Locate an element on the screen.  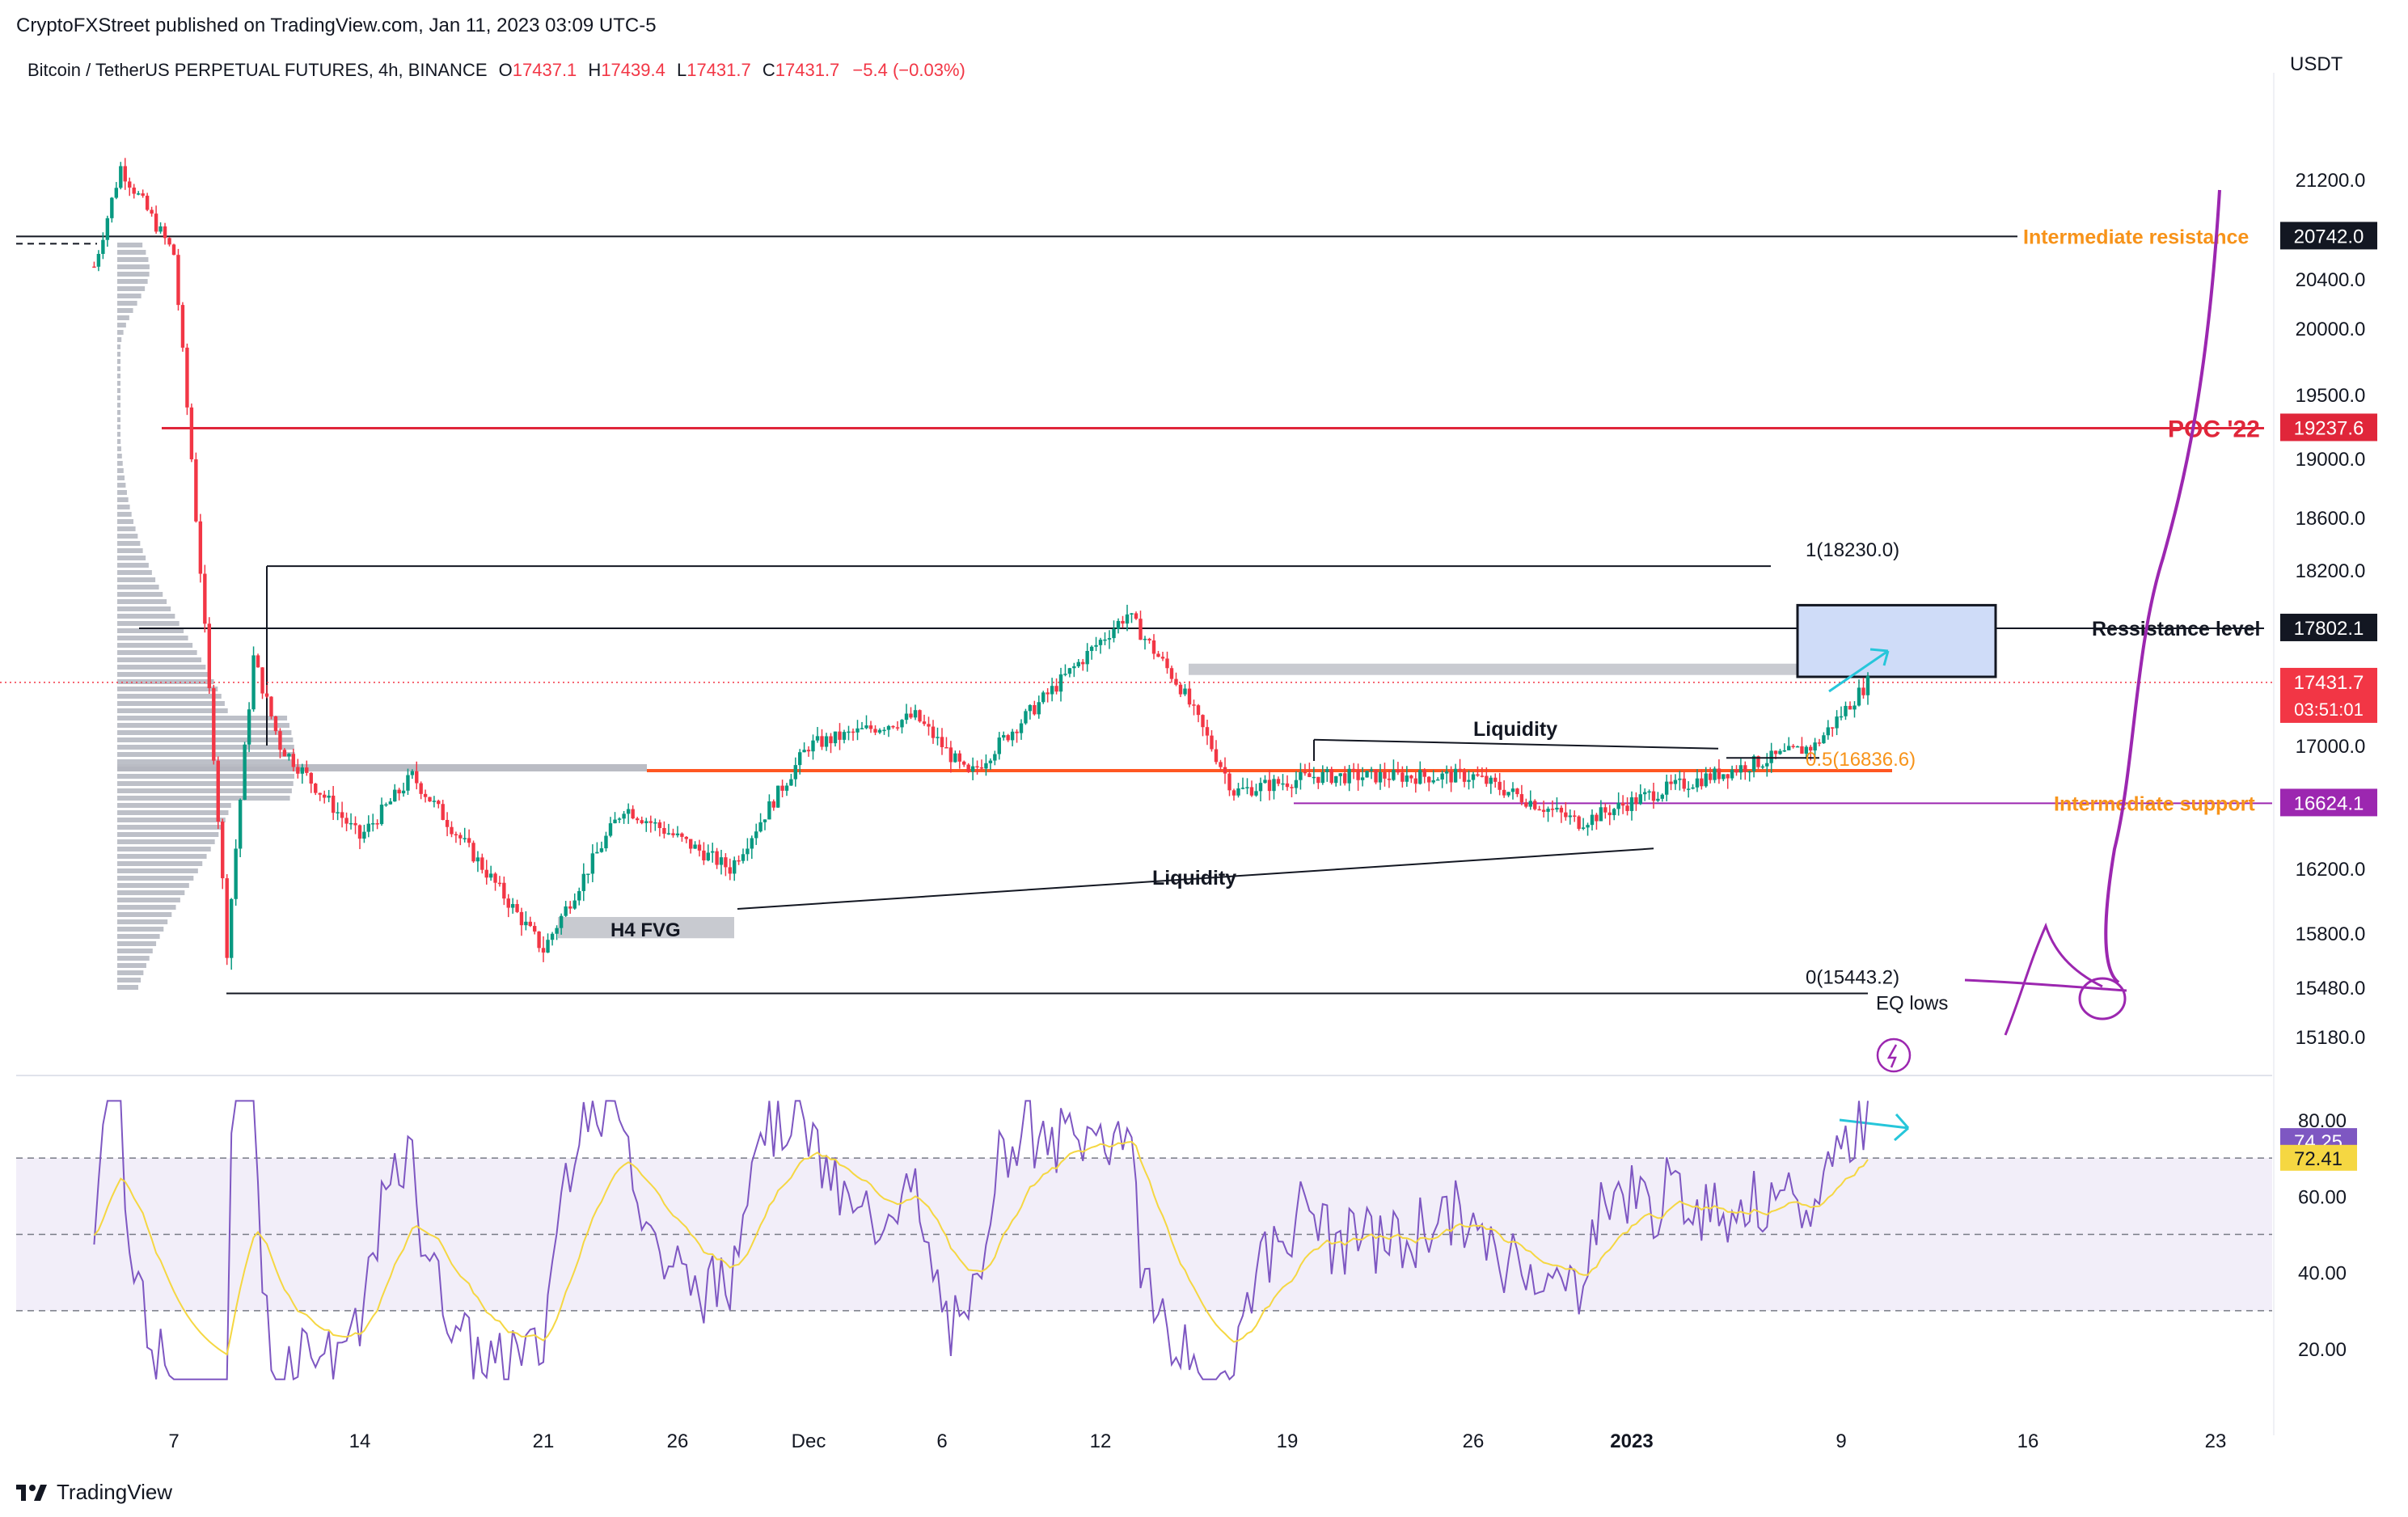
price-tick-label: 20400.0 is located at coordinates (2331, 280).